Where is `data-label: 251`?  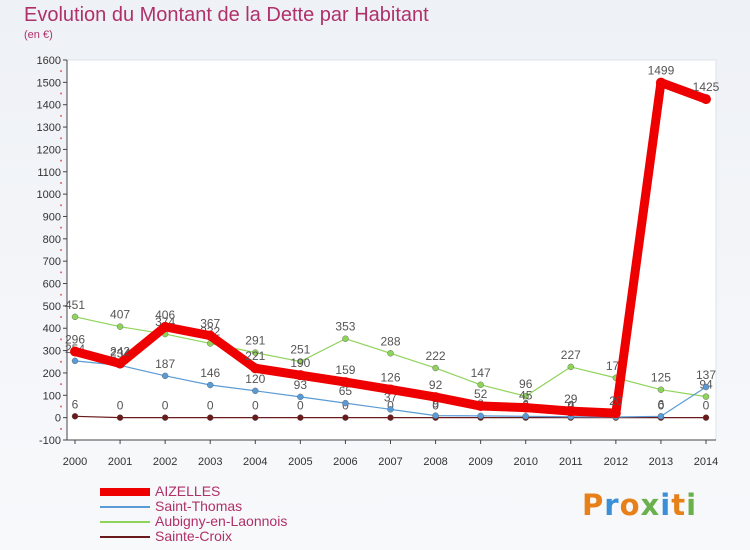
data-label: 251 is located at coordinates (300, 350).